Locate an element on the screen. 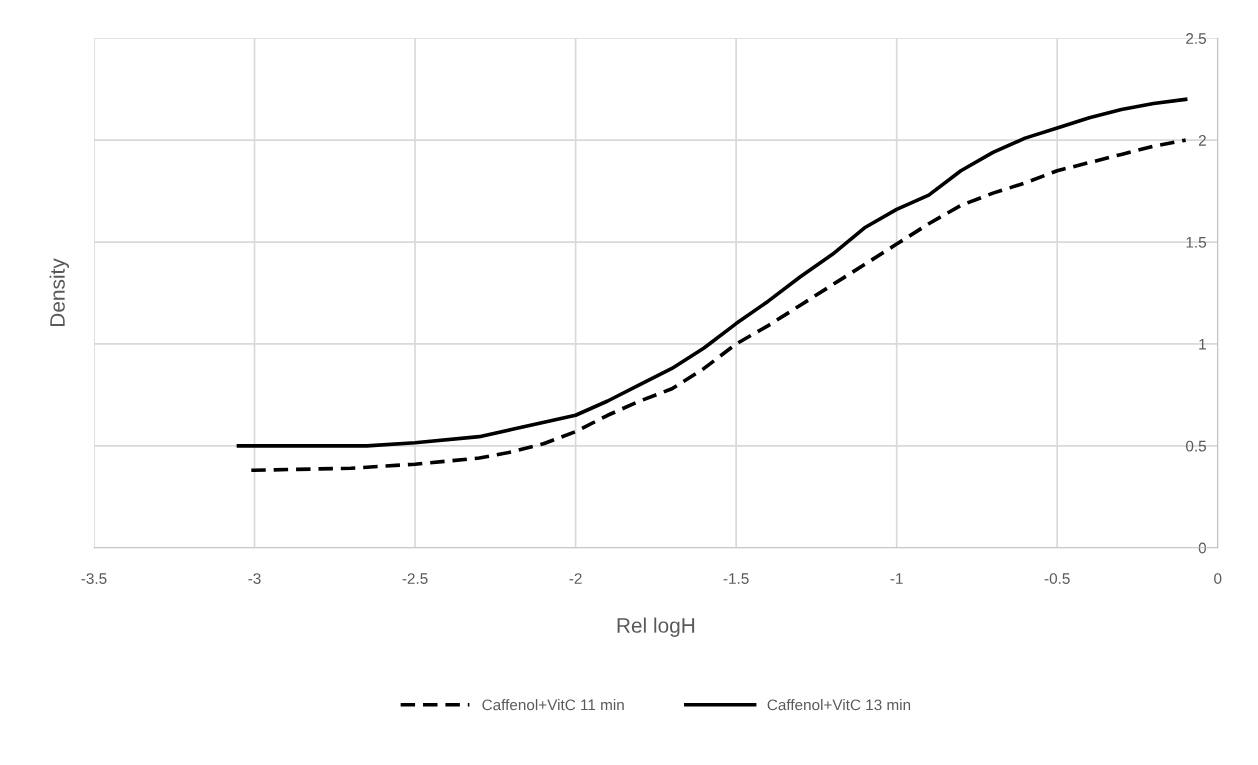 The image size is (1258, 765). x-tick-label: -1.5 is located at coordinates (736, 578).